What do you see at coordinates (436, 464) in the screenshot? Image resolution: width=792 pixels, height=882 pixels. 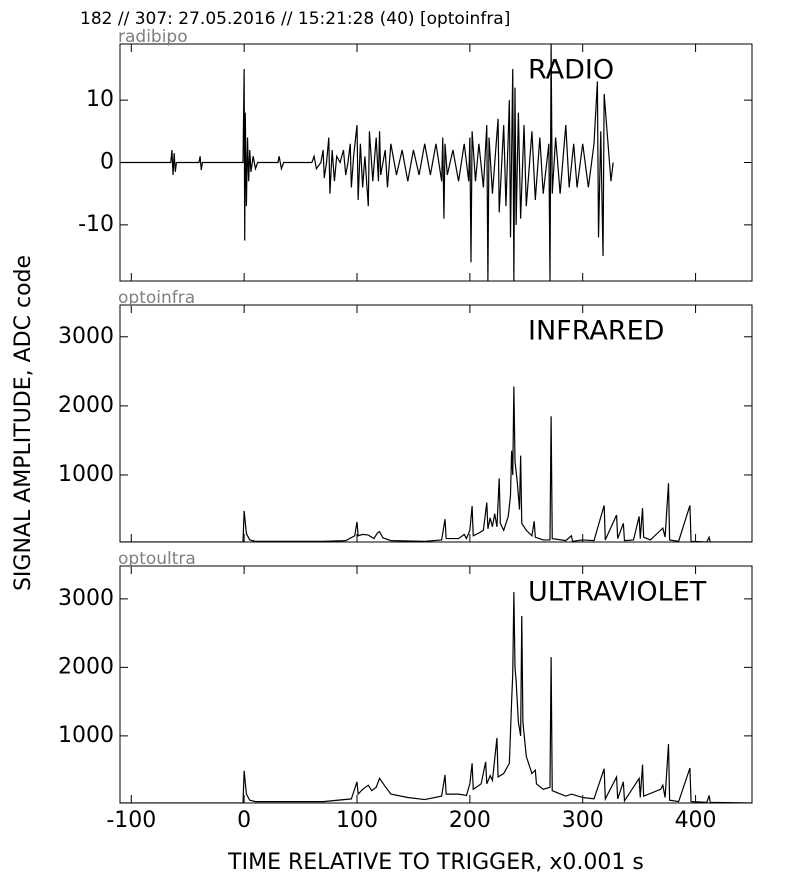 I see `signal-line` at bounding box center [436, 464].